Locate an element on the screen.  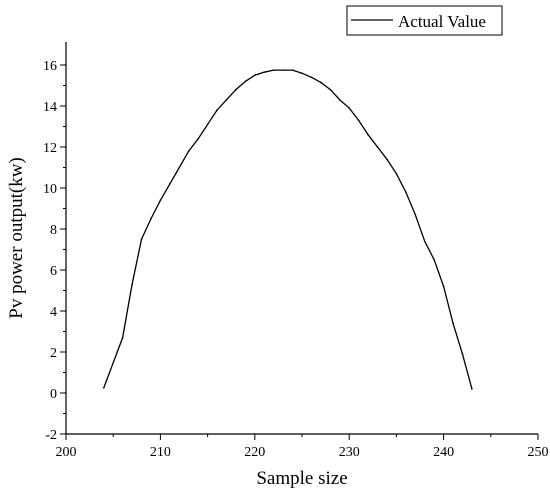
y-tick-label: 16 is located at coordinates (50, 66).